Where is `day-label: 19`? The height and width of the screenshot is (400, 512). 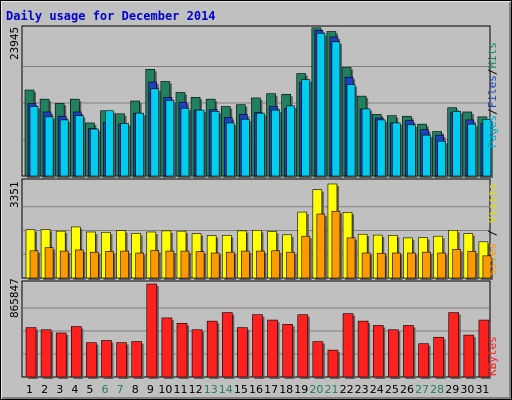 day-label: 19 is located at coordinates (301, 389).